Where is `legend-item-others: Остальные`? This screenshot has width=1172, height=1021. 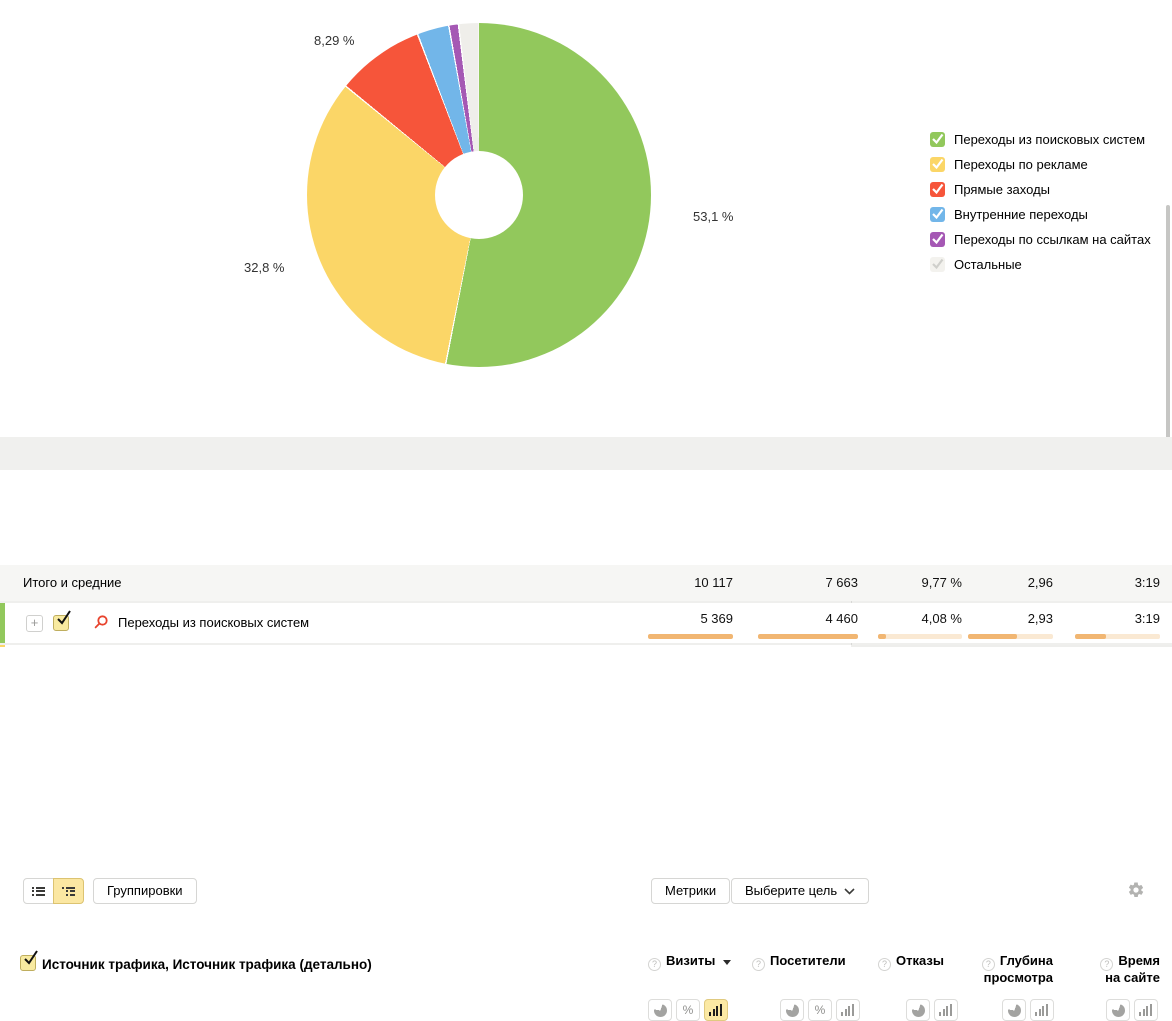
legend-item-others: Остальные is located at coordinates (1040, 264).